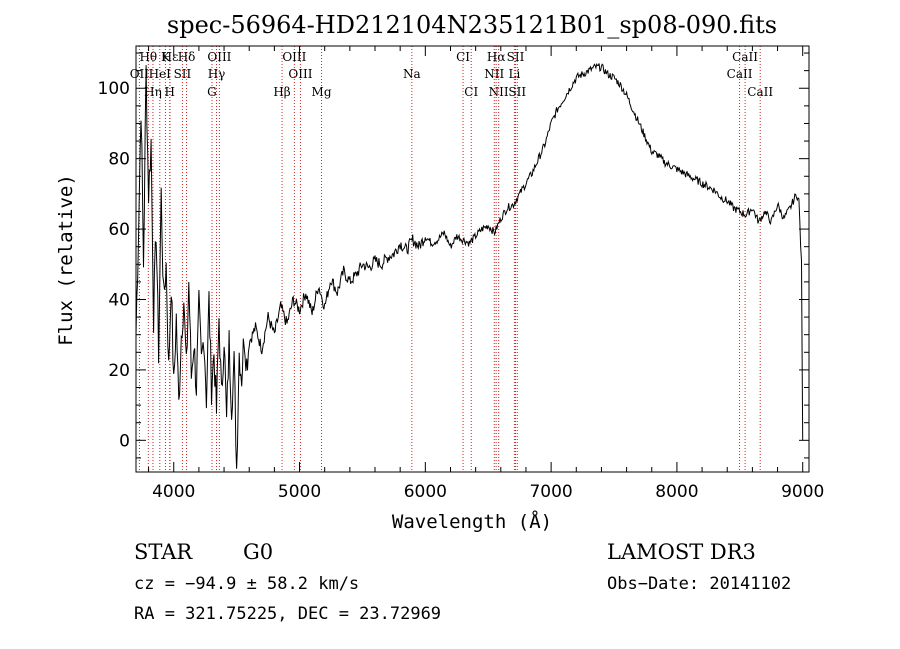  Describe the element at coordinates (163, 552) in the screenshot. I see `object-class: STAR` at that location.